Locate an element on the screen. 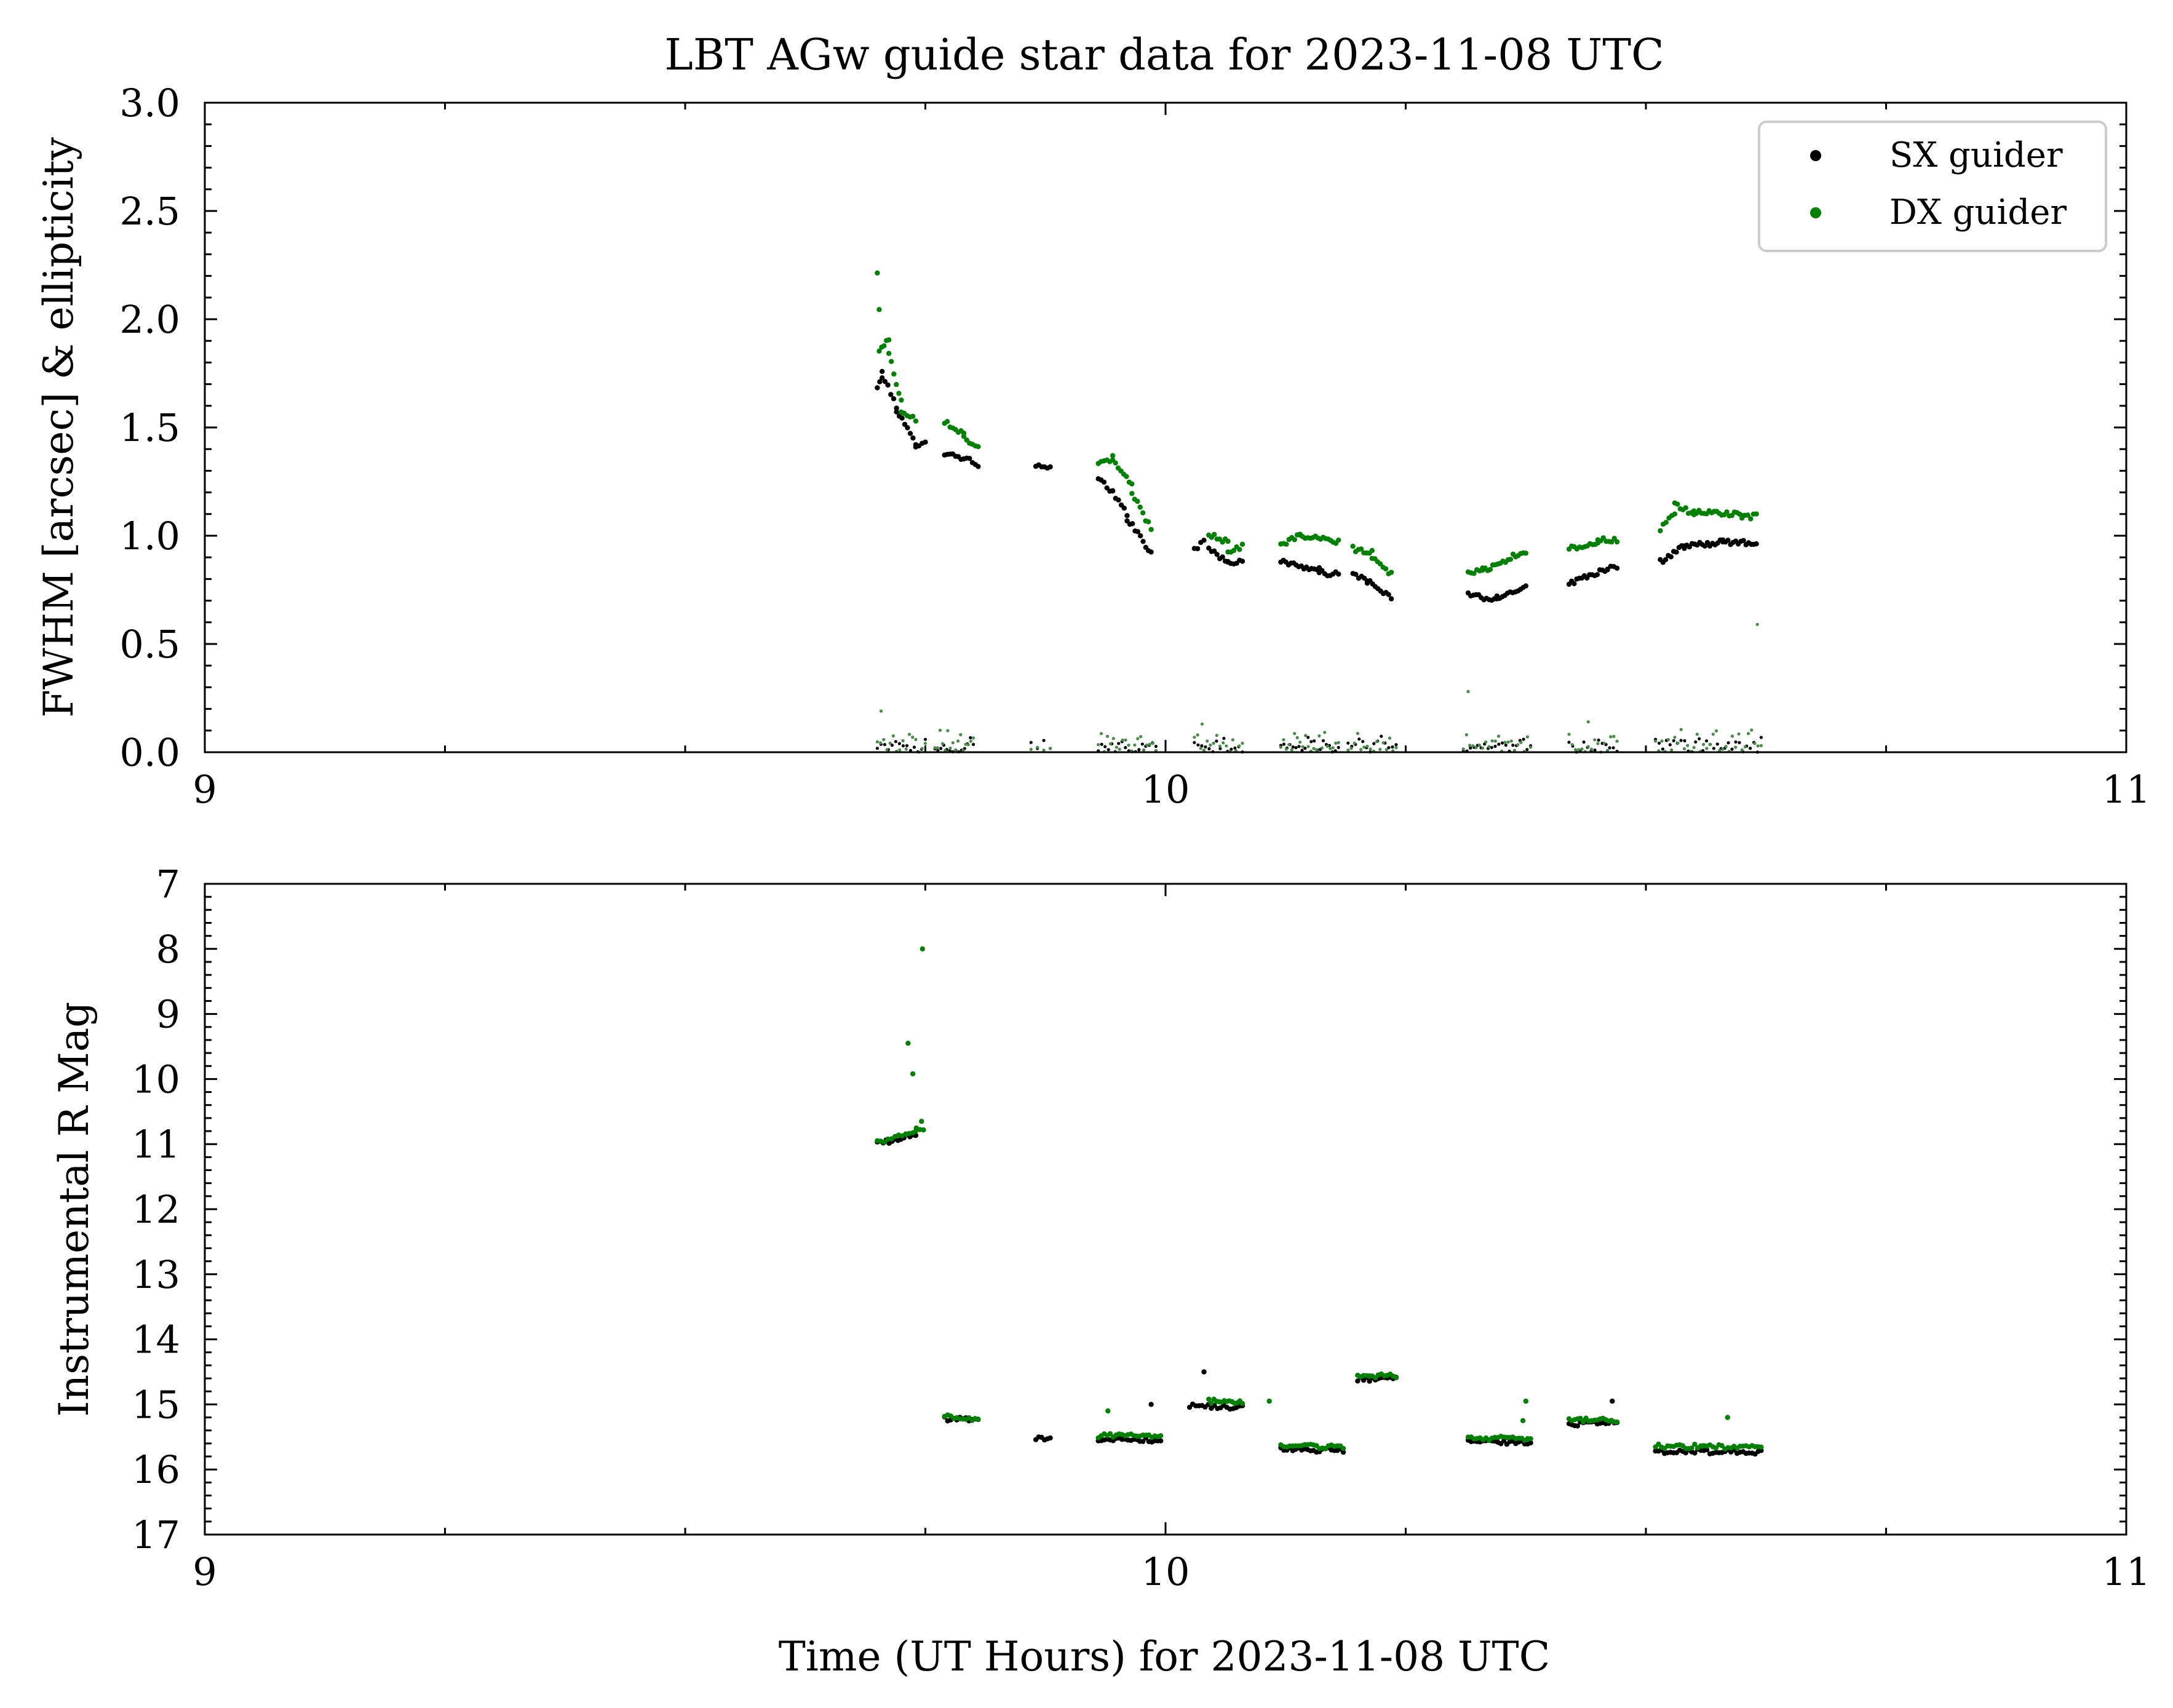  sx-guider-outlier-point is located at coordinates (1612, 1401).